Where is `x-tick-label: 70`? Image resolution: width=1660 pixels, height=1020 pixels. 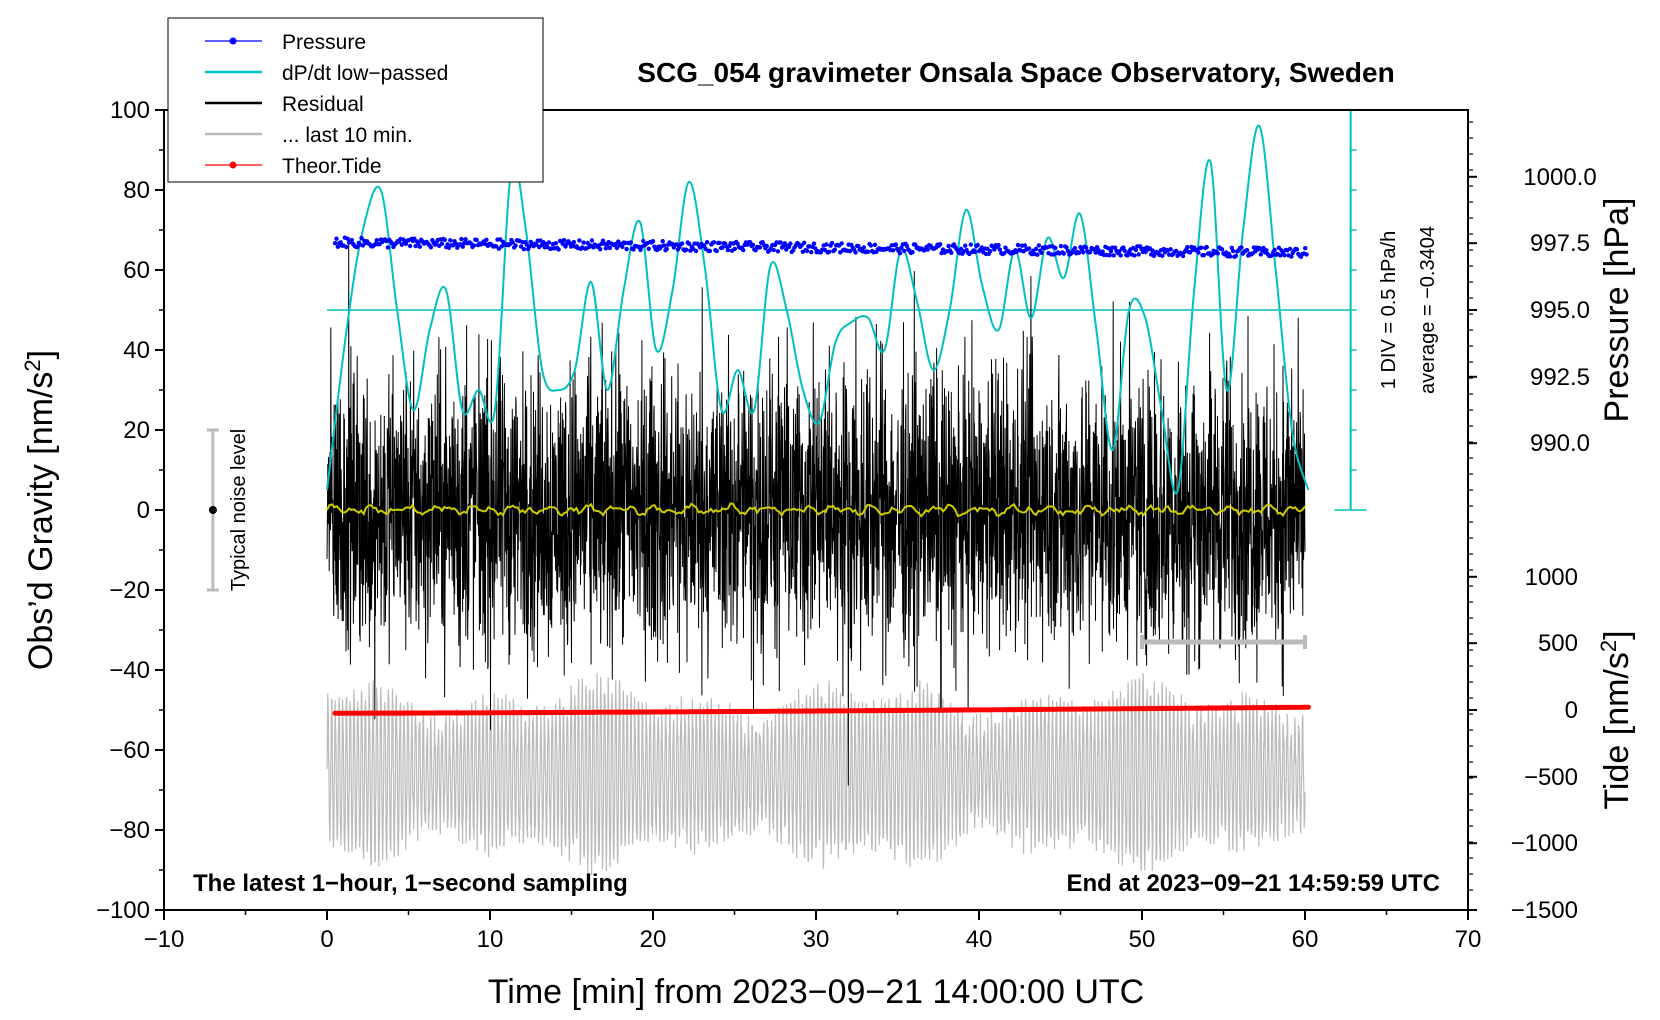
x-tick-label: 70 is located at coordinates (1468, 939).